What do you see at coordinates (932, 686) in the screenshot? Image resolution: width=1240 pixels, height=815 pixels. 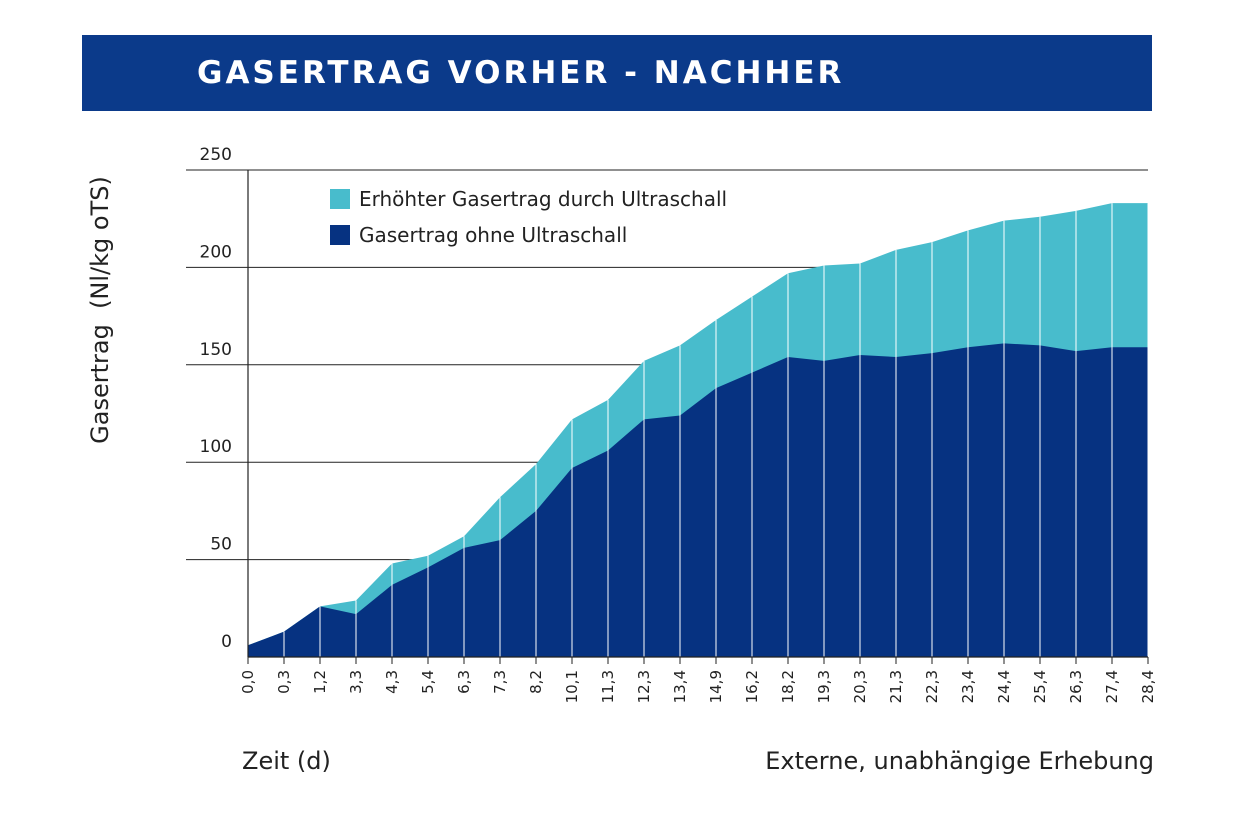 I see `x-tick-label: 22,3` at bounding box center [932, 686].